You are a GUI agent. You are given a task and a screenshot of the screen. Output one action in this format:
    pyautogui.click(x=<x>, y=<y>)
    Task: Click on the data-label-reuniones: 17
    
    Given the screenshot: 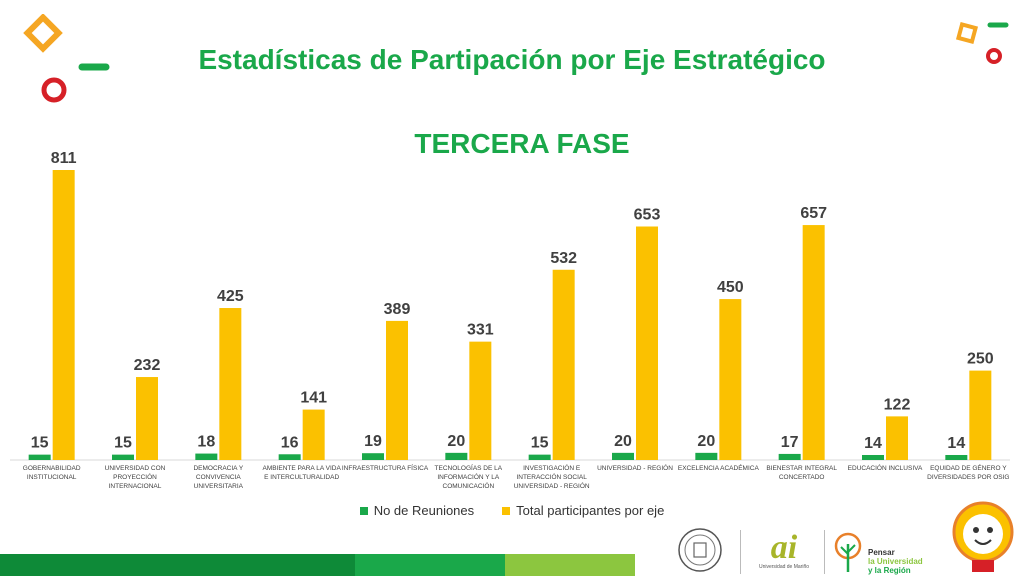 What is the action you would take?
    pyautogui.click(x=790, y=442)
    